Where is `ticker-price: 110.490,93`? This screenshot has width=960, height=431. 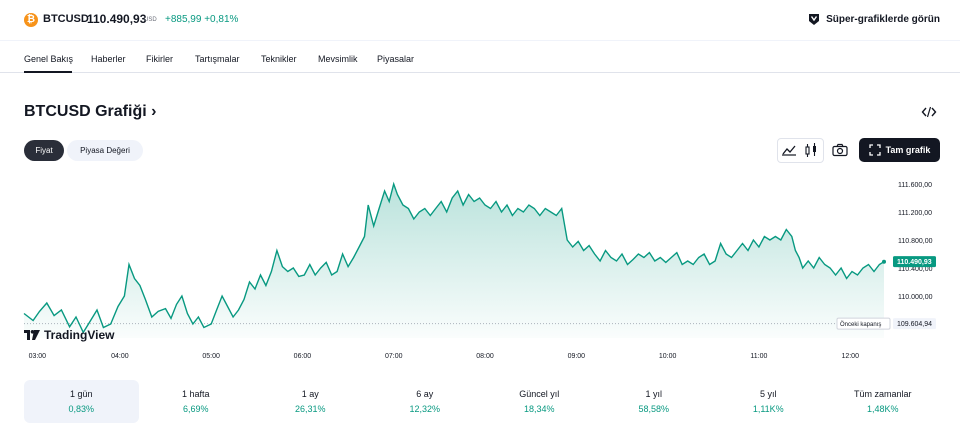 ticker-price: 110.490,93 is located at coordinates (117, 19).